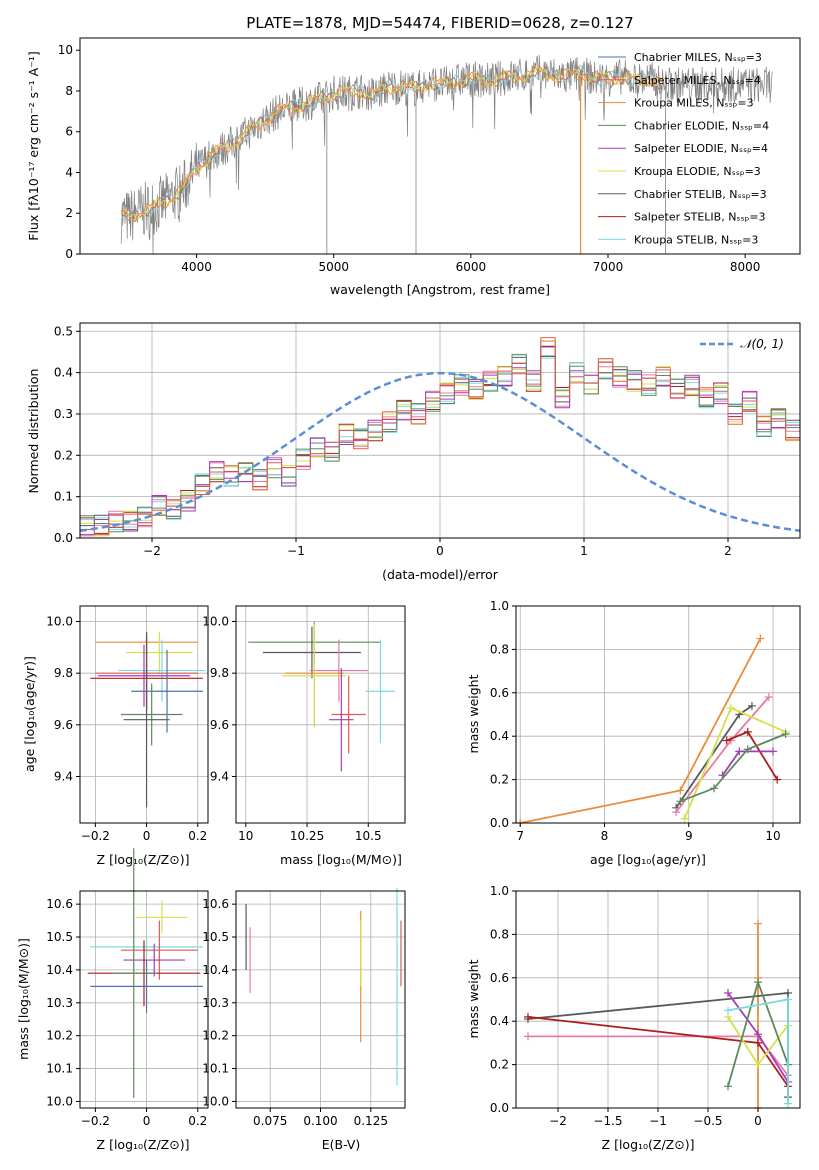  I want to click on tick-labels: −0.2 0 0.2 10.0 10.1 10.2 10.3 10.4 10.5 10.6, so click(126, 1012).